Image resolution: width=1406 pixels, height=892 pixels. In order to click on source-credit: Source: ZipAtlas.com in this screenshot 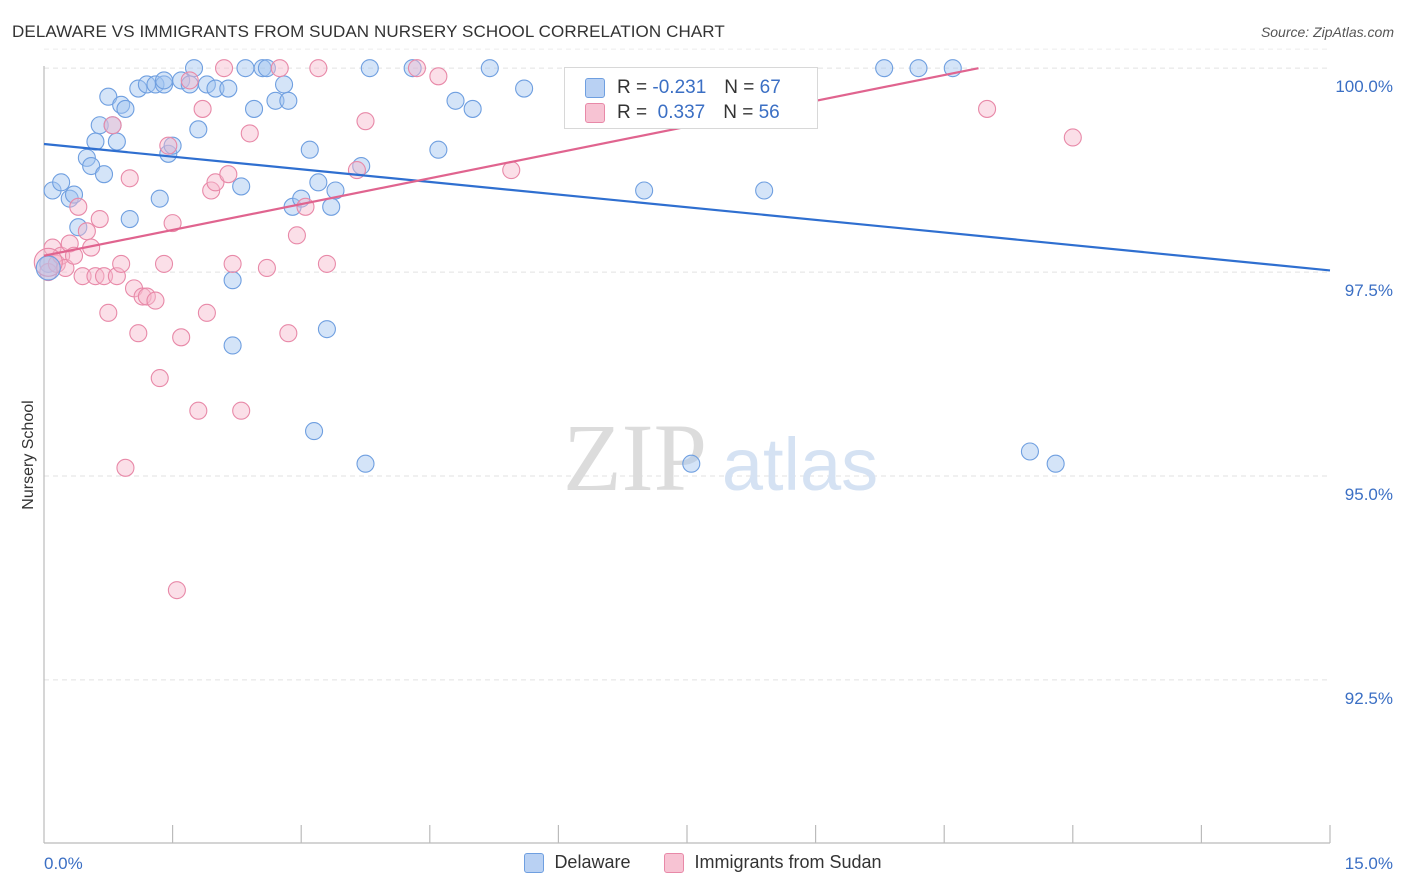, I will do `click(1327, 32)`.